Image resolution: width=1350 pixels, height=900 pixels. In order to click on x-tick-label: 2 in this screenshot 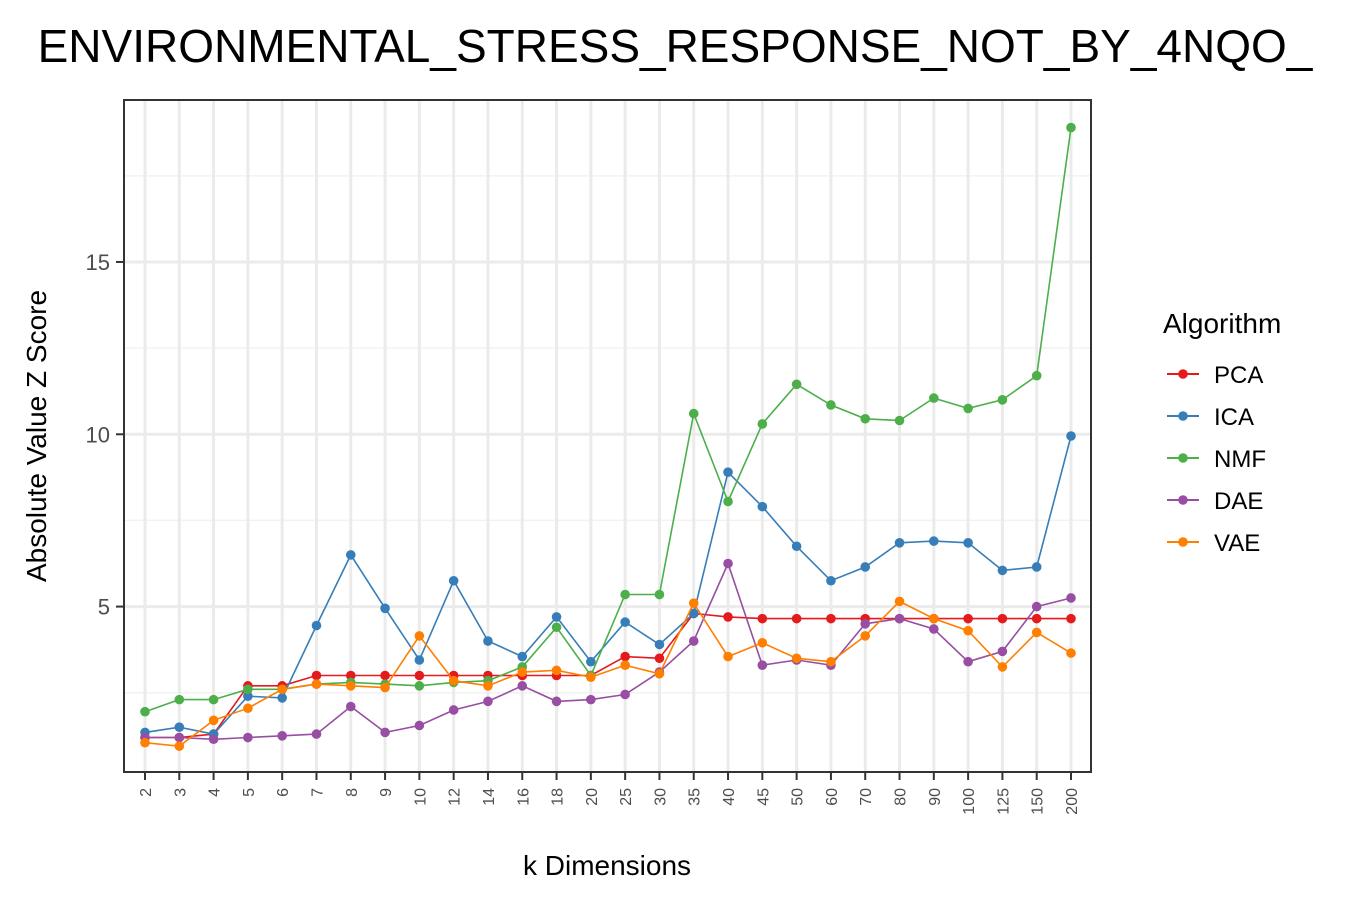, I will do `click(146, 792)`.